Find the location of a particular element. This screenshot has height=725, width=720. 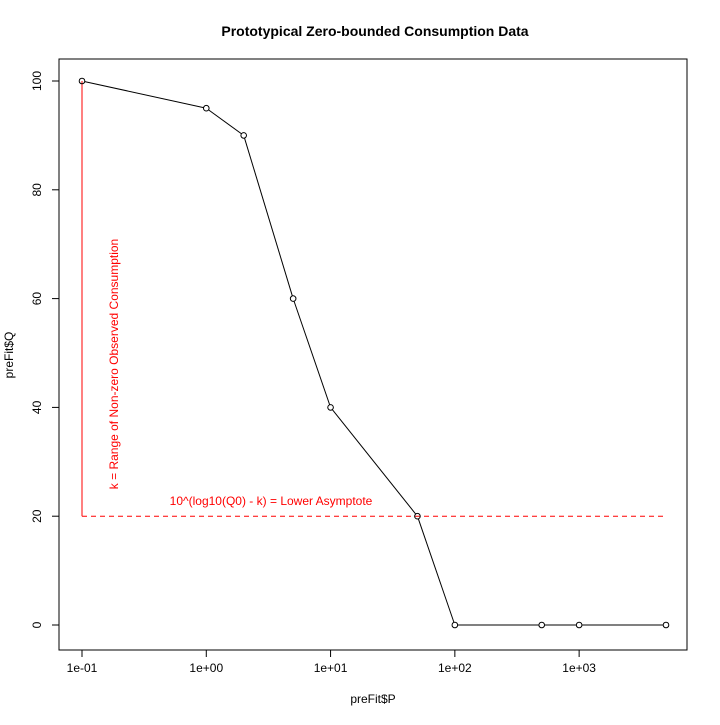

lower-asymptote-label: 10^(log10(Q0) - k) = Lower Asymptote is located at coordinates (271, 501).